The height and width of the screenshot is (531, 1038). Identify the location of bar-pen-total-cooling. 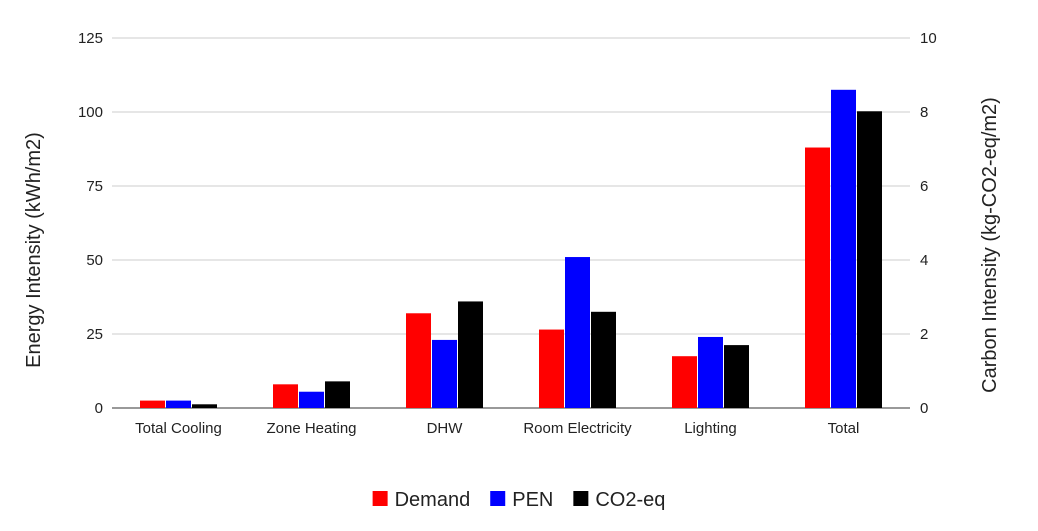
(178, 404).